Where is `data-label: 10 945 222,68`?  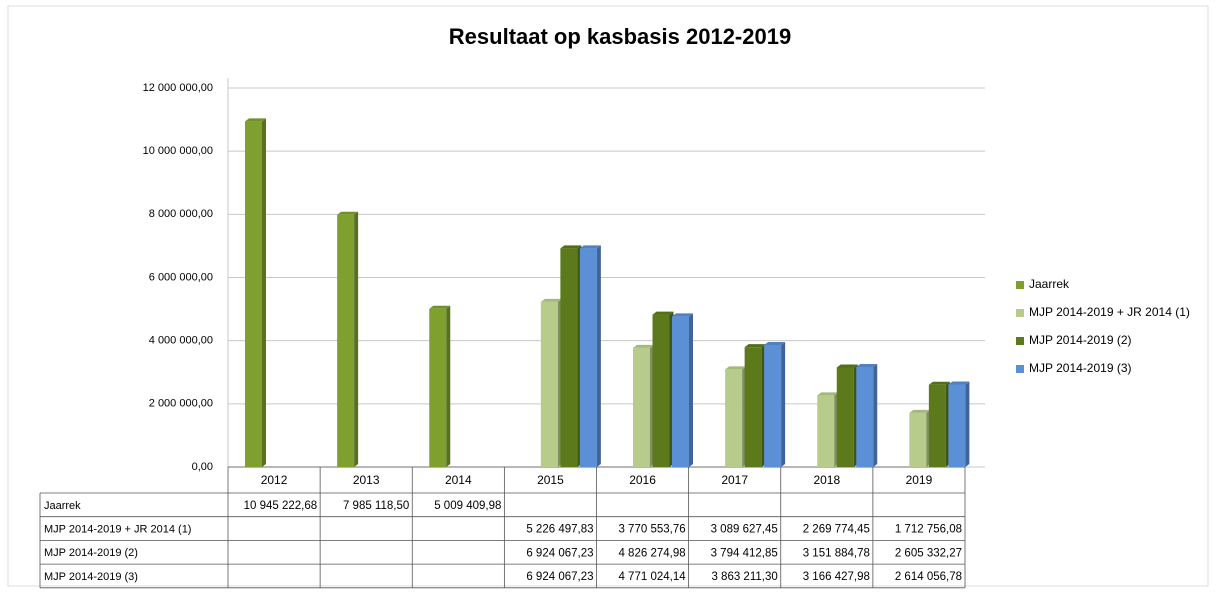
data-label: 10 945 222,68 is located at coordinates (281, 506).